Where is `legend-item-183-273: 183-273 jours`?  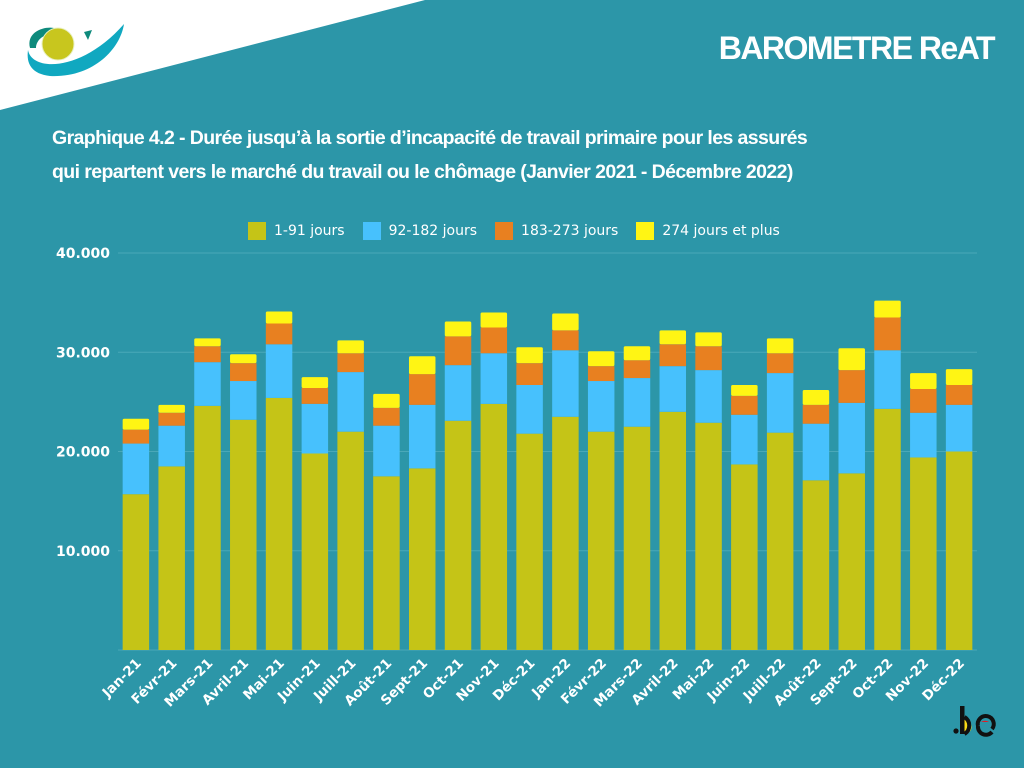 legend-item-183-273: 183-273 jours is located at coordinates (556, 231).